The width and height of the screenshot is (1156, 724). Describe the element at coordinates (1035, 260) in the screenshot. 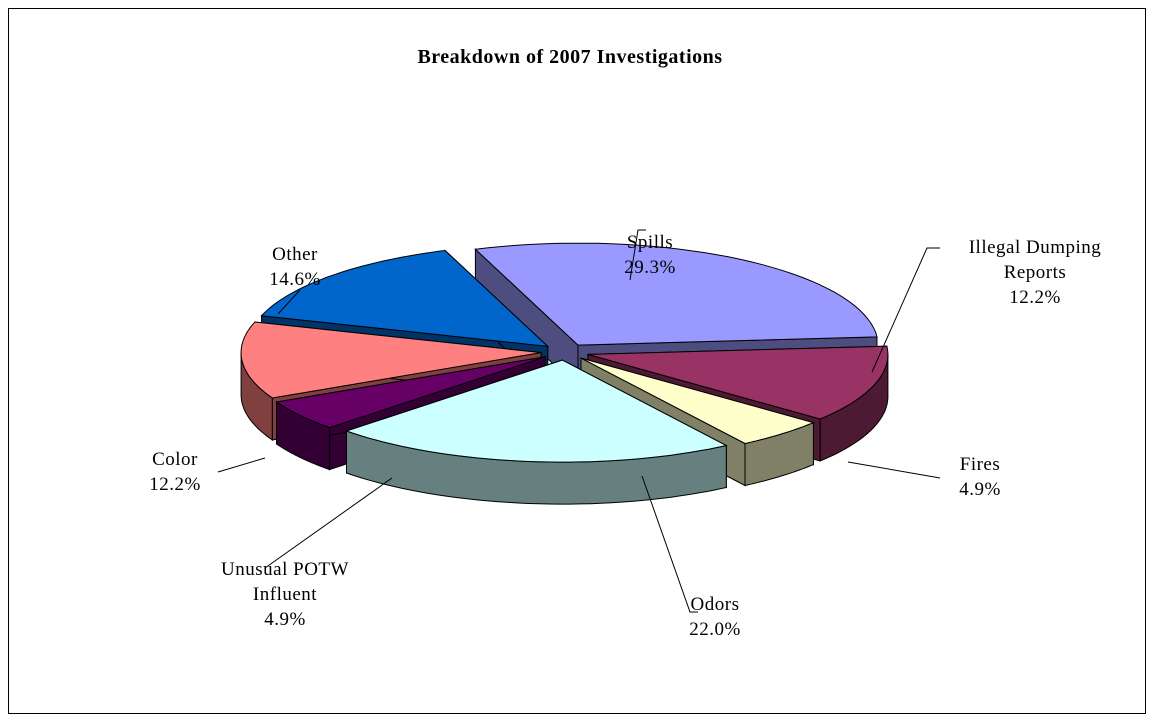

I see `category-label: Illegal Dumping Reports` at that location.